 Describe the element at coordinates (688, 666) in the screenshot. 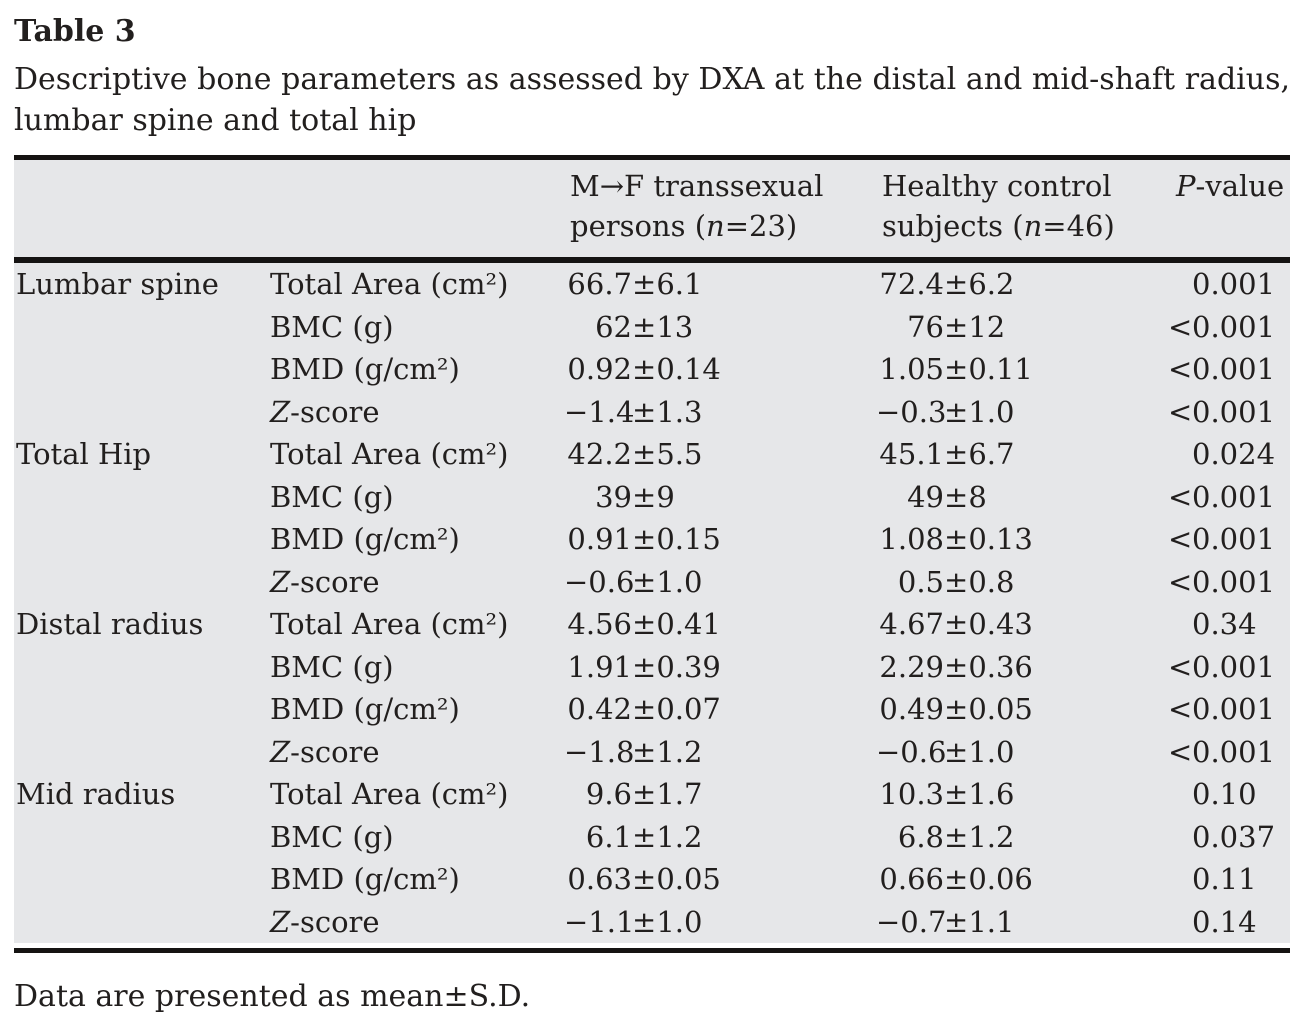

I see `sd-value: 0.39` at that location.